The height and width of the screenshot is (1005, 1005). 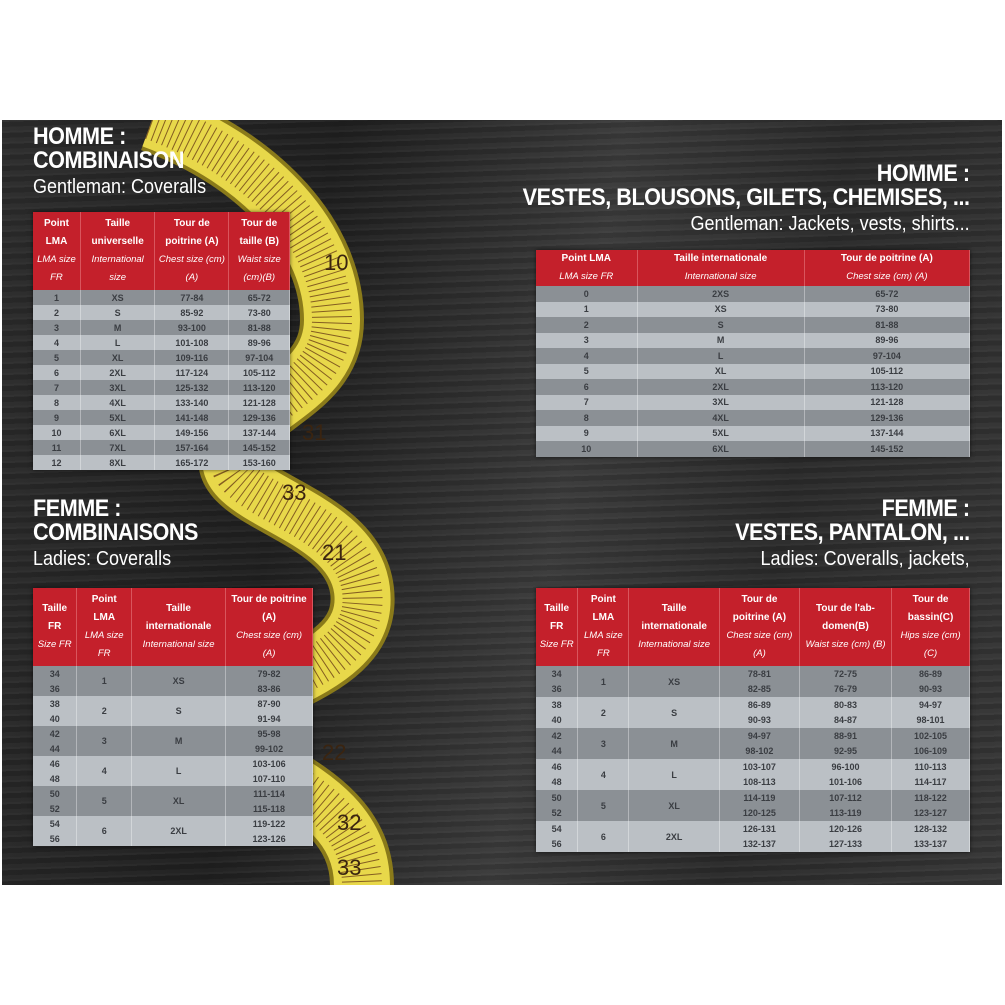 I want to click on chest-cell: 103-106, so click(x=269, y=763).